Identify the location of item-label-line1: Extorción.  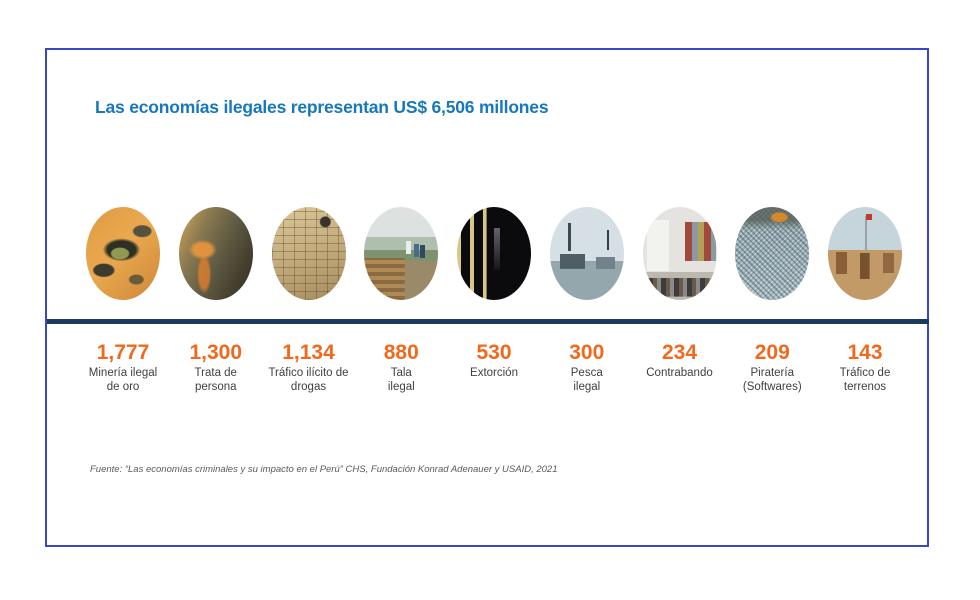
(494, 373).